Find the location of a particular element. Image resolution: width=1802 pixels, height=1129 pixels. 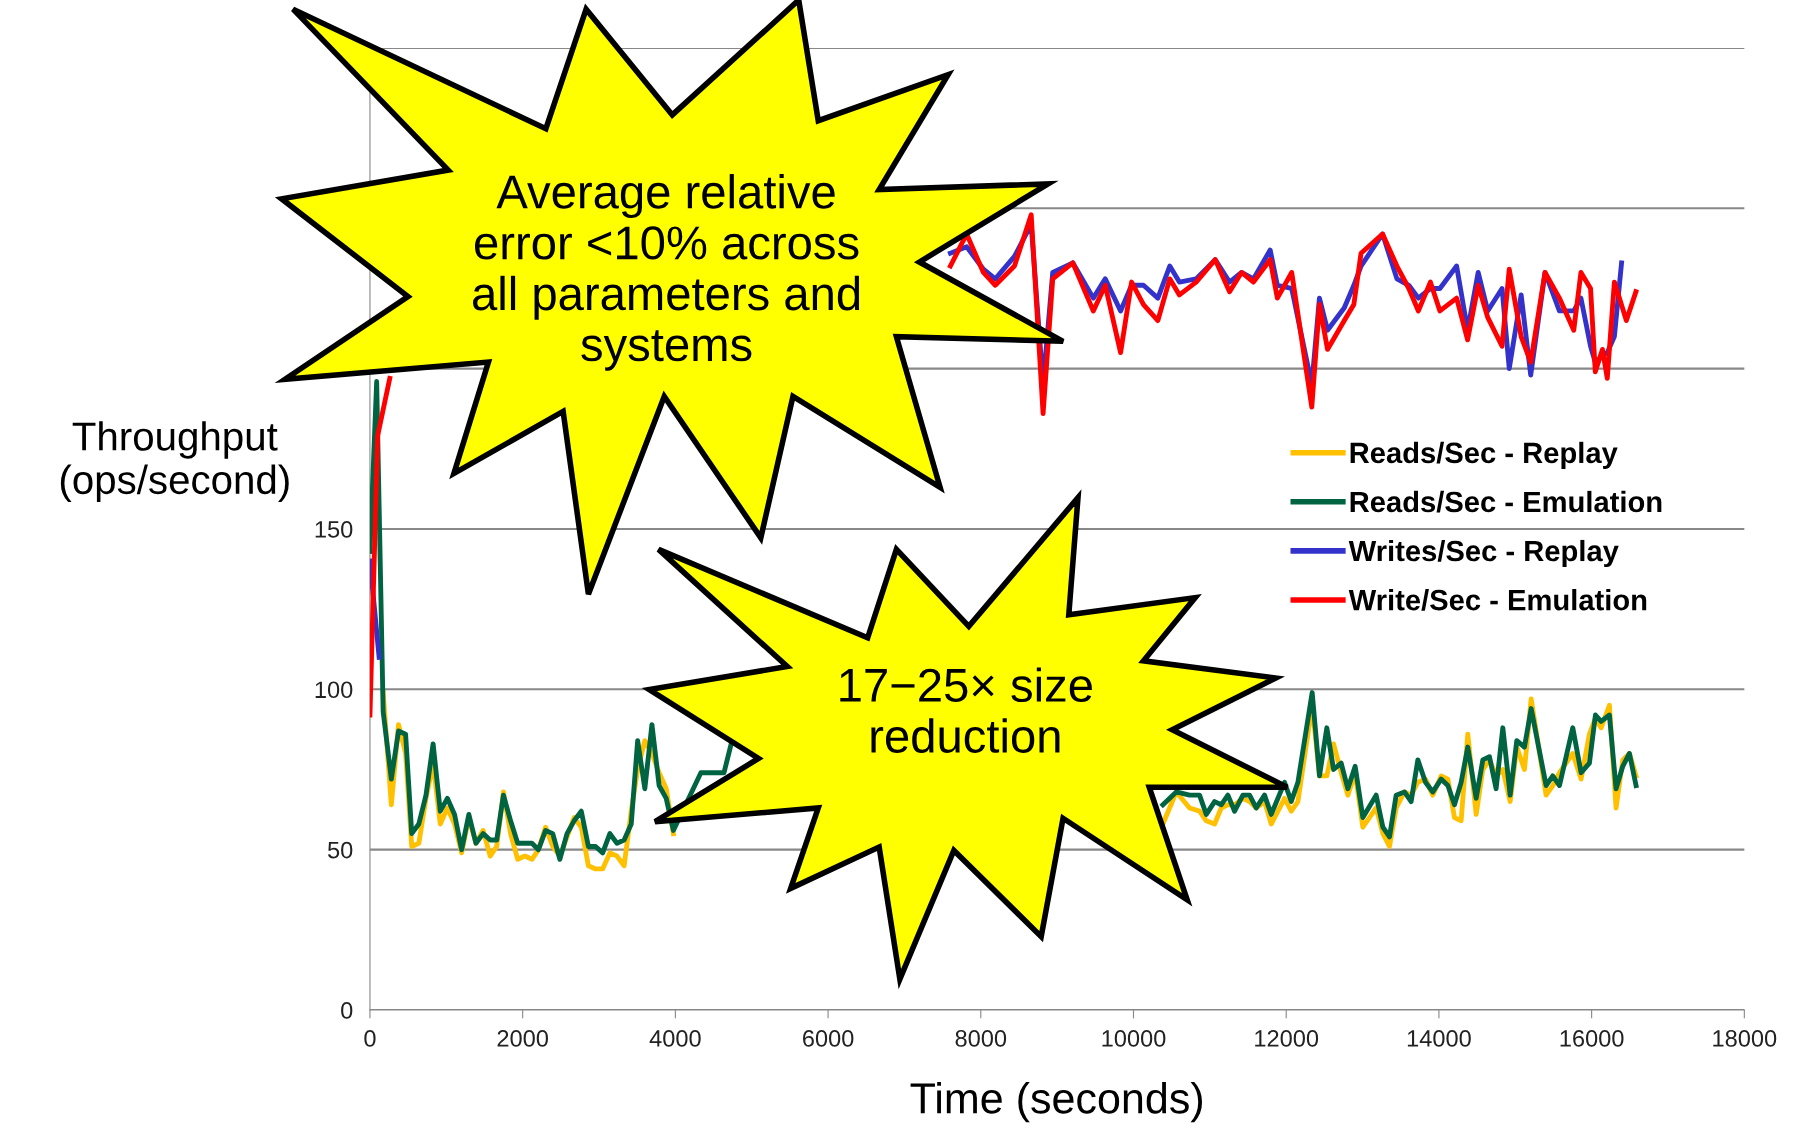

y-axis-title: Throughput (ops/second) is located at coordinates (174, 462).